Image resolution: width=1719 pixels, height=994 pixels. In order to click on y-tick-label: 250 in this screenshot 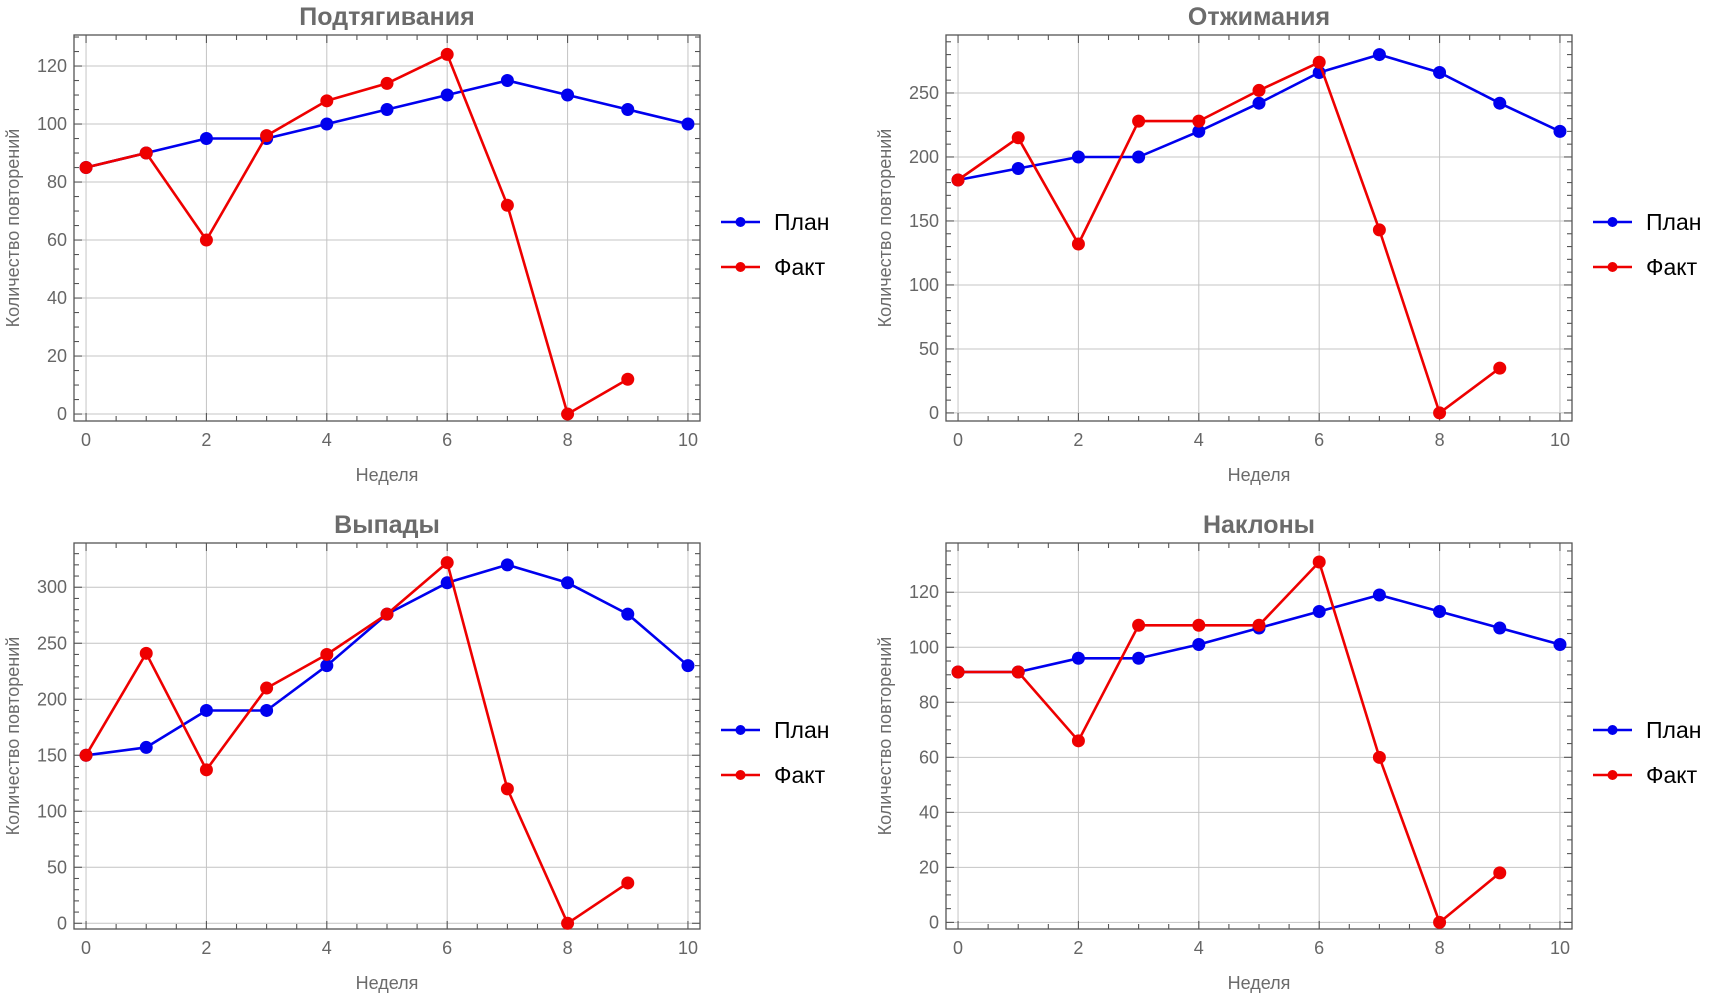, I will do `click(924, 93)`.